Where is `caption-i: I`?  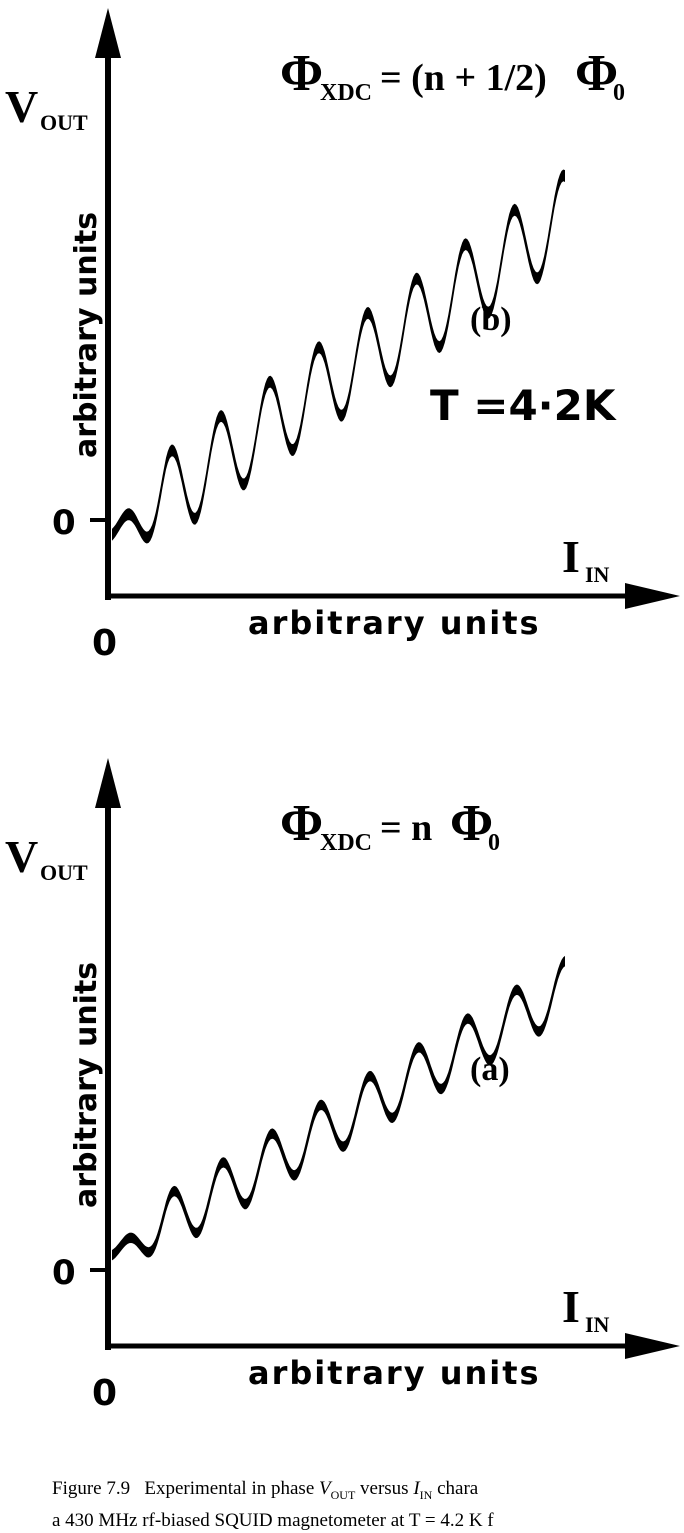
caption-i: I is located at coordinates (416, 1488).